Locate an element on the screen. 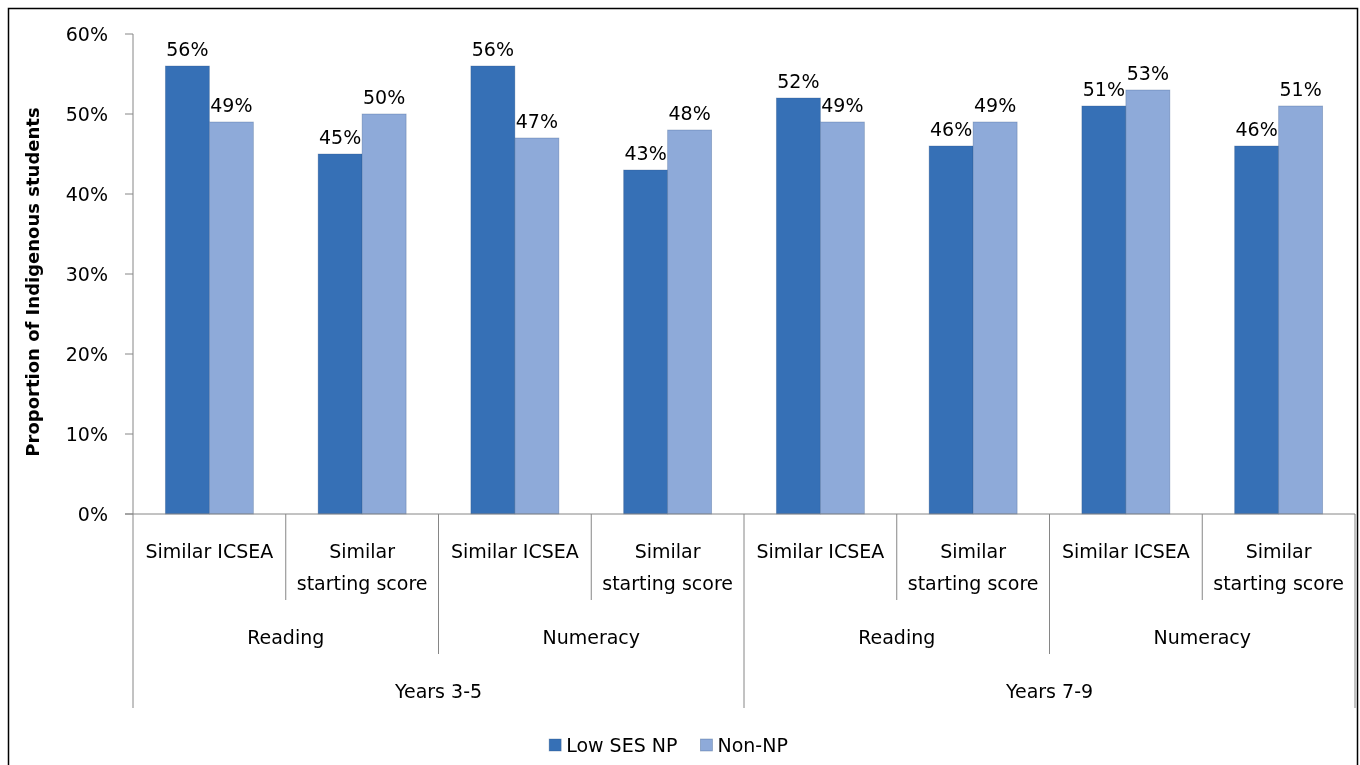 Image resolution: width=1360 pixels, height=765 pixels. data-label: 45% is located at coordinates (340, 137).